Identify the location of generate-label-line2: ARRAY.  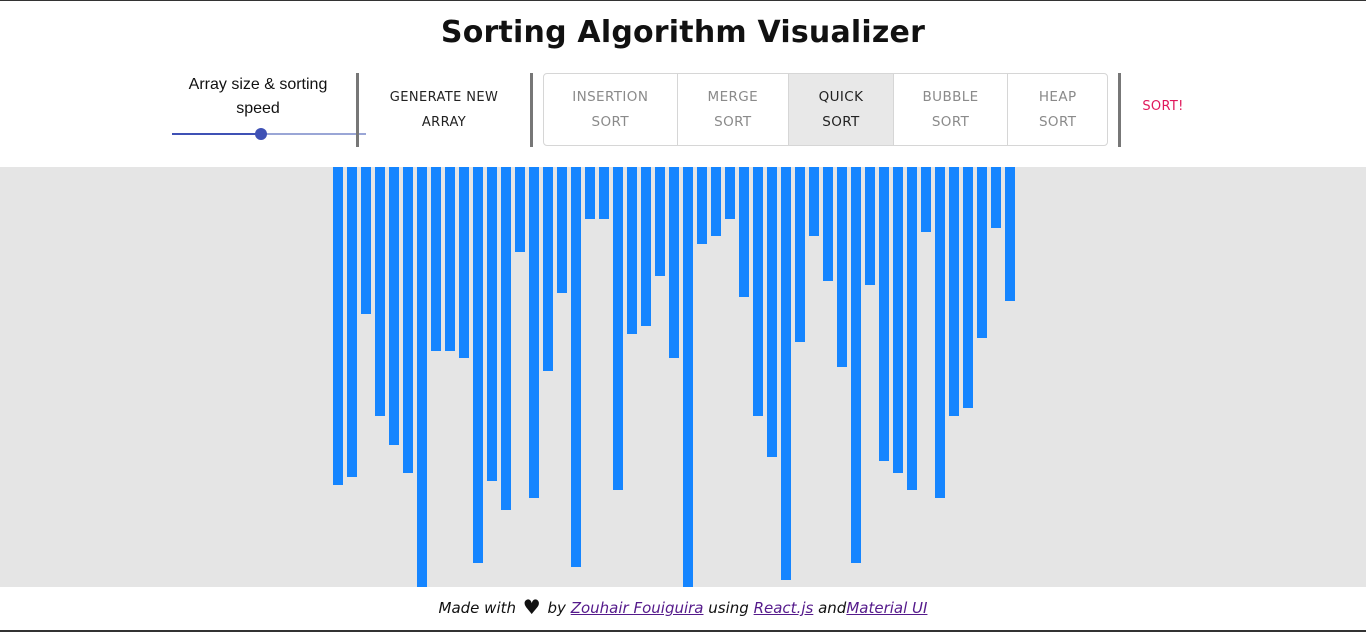
(444, 122).